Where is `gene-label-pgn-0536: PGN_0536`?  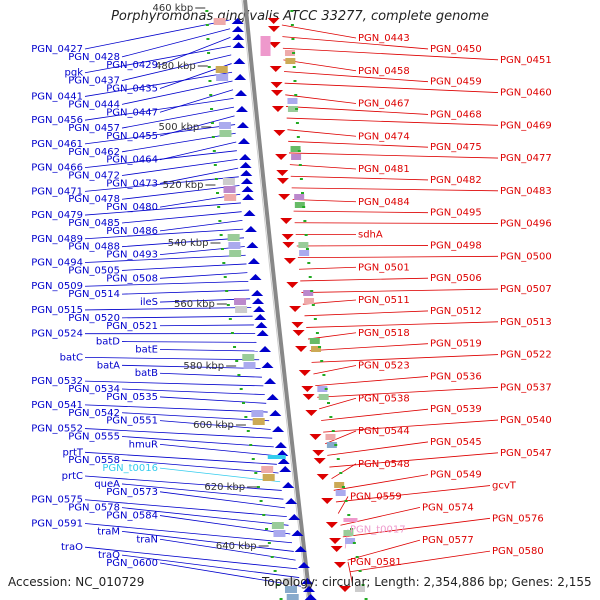 gene-label-pgn-0536: PGN_0536 is located at coordinates (456, 376).